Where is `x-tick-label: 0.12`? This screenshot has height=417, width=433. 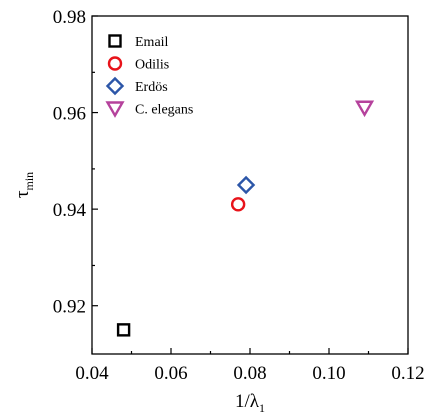
x-tick-label: 0.12 is located at coordinates (407, 373).